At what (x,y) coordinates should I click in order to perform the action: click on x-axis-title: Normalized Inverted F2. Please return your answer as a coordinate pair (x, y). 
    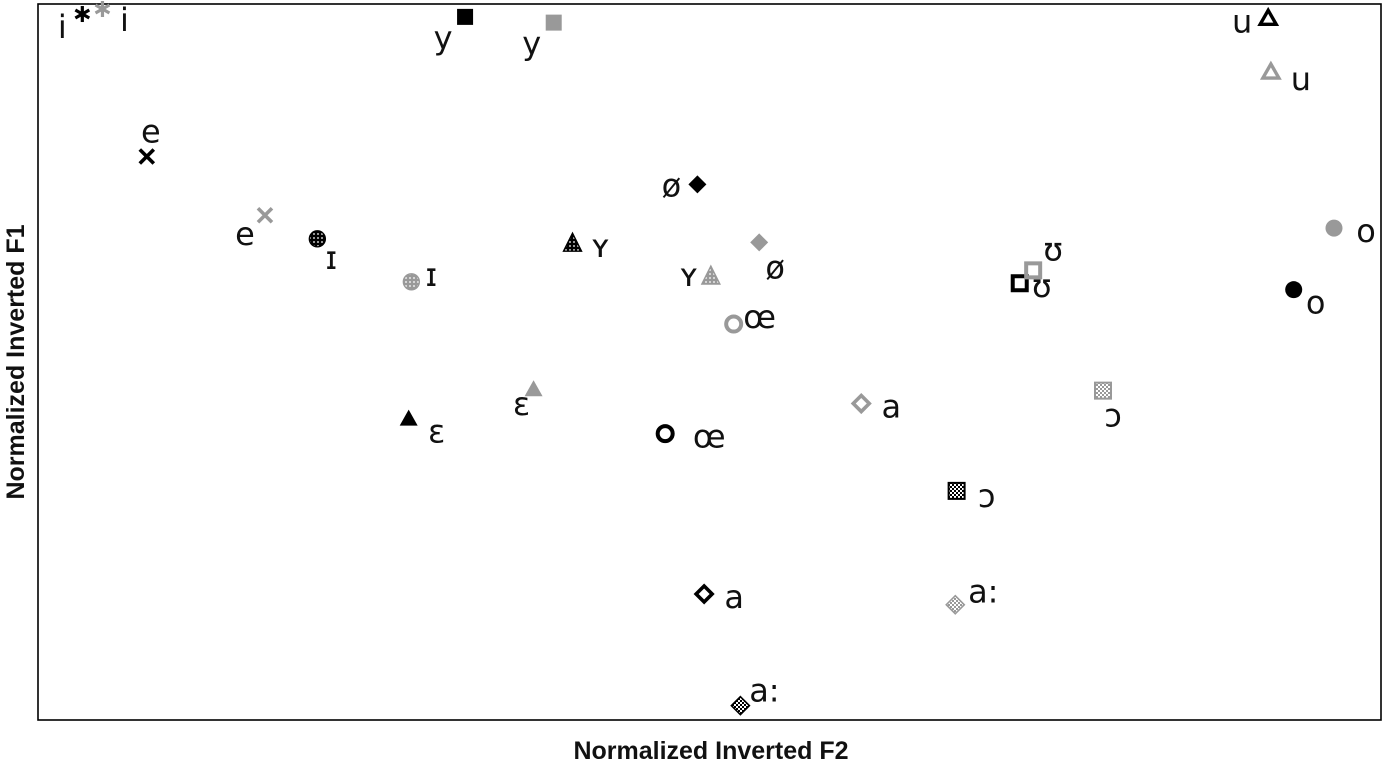
    Looking at the image, I should click on (710, 751).